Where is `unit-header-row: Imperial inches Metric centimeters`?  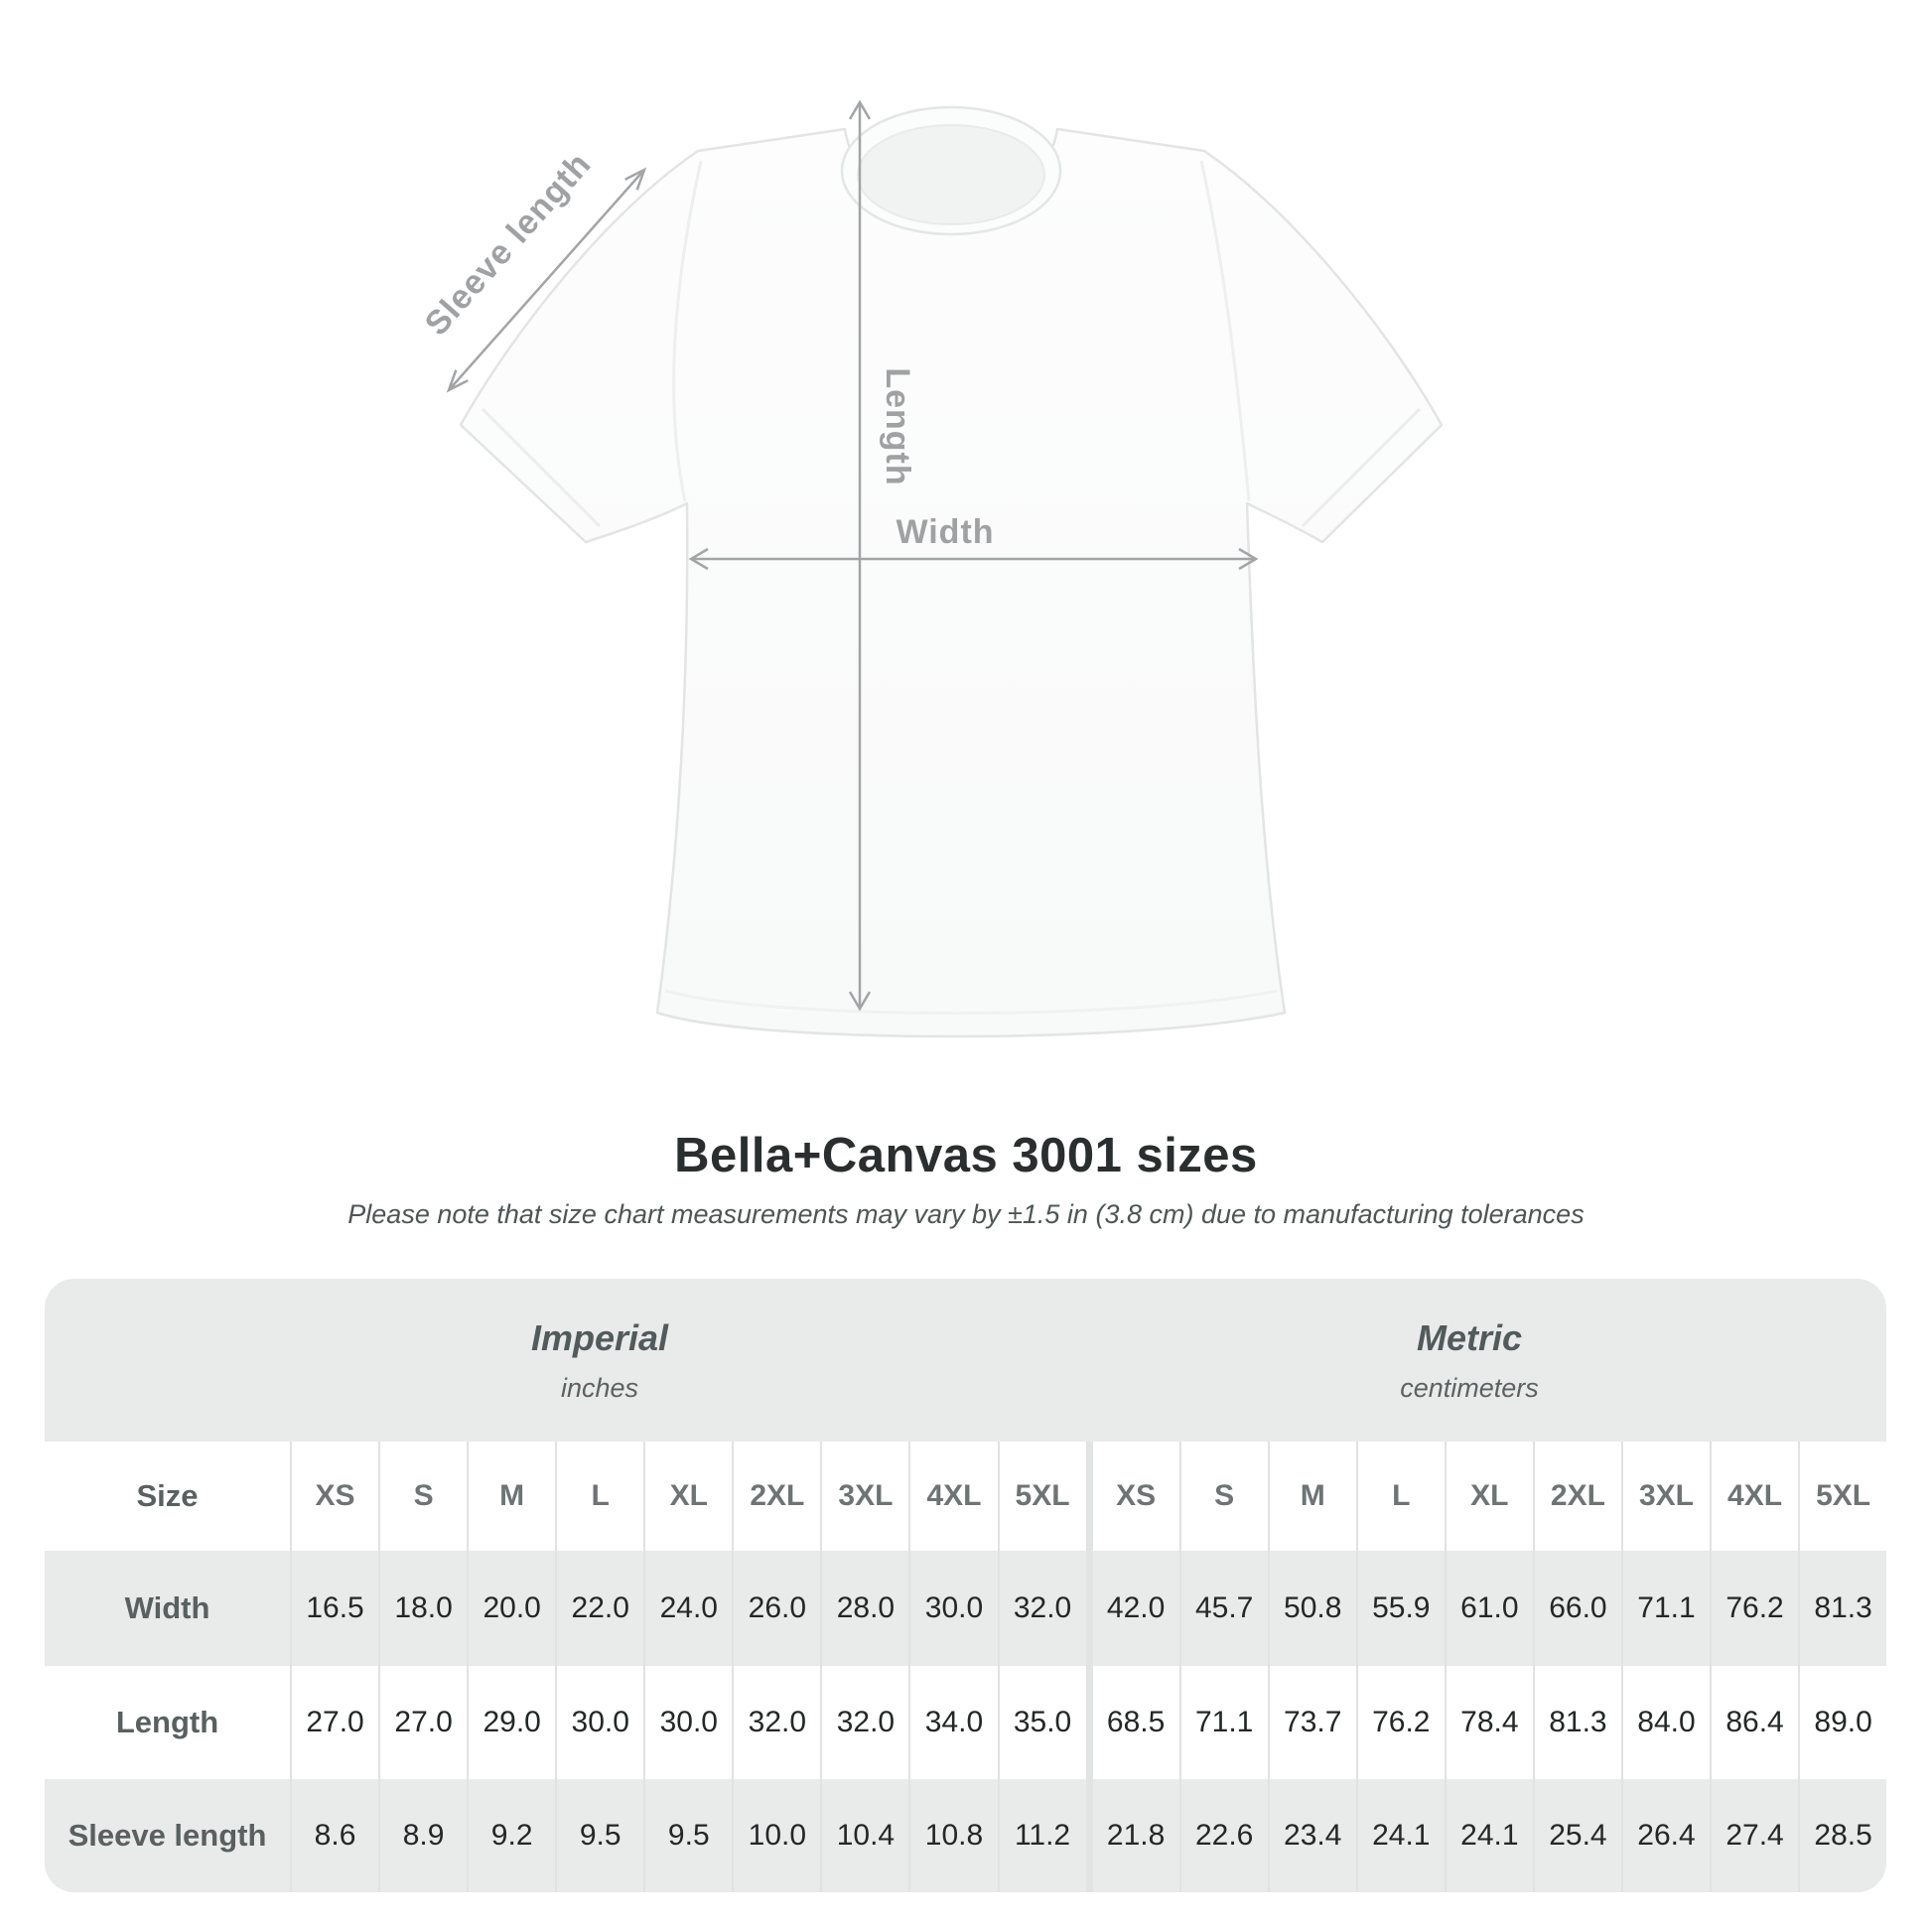
unit-header-row: Imperial inches Metric centimeters is located at coordinates (966, 1361).